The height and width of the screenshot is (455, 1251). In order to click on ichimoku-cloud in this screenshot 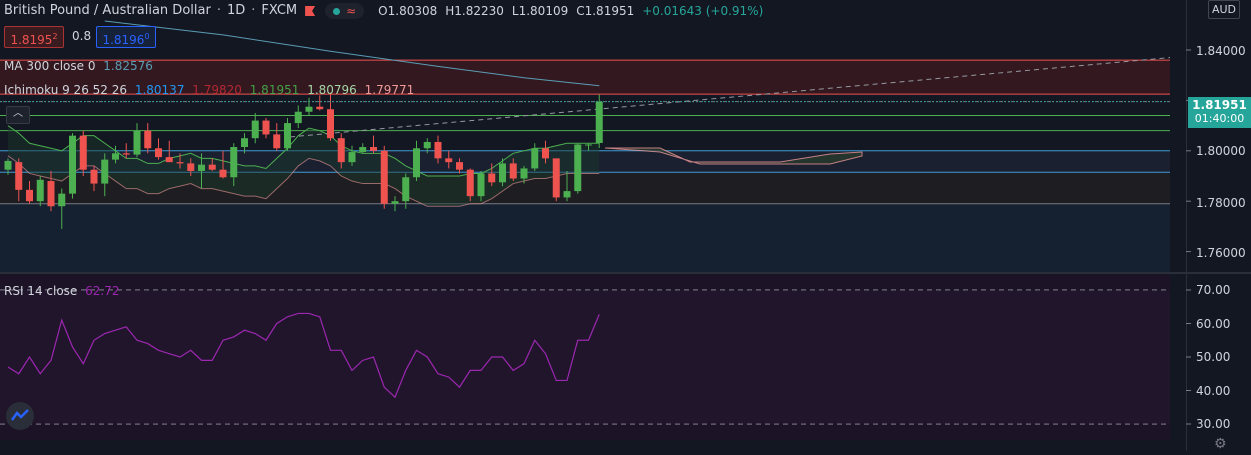, I will do `click(304, 166)`.